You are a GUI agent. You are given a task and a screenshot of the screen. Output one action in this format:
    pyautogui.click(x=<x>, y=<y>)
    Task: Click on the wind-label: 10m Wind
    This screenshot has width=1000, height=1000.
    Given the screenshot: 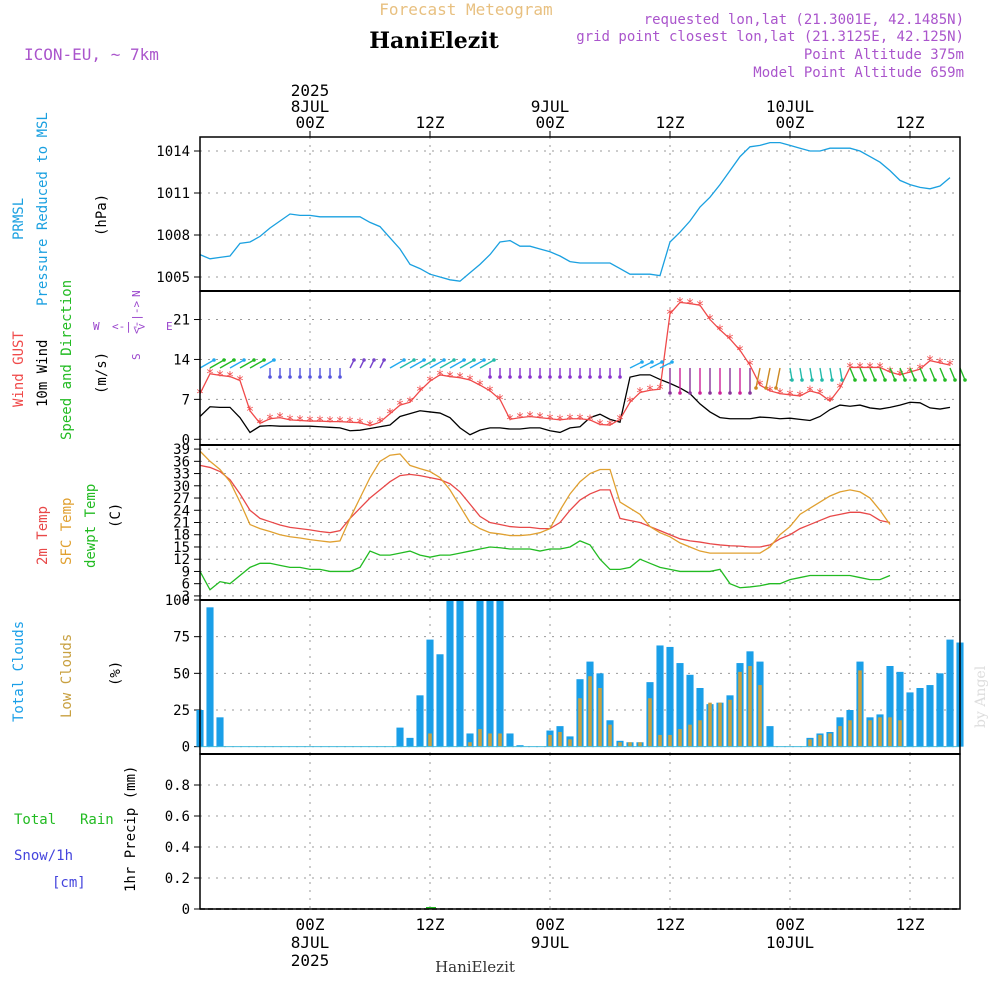 What is the action you would take?
    pyautogui.click(x=43, y=373)
    